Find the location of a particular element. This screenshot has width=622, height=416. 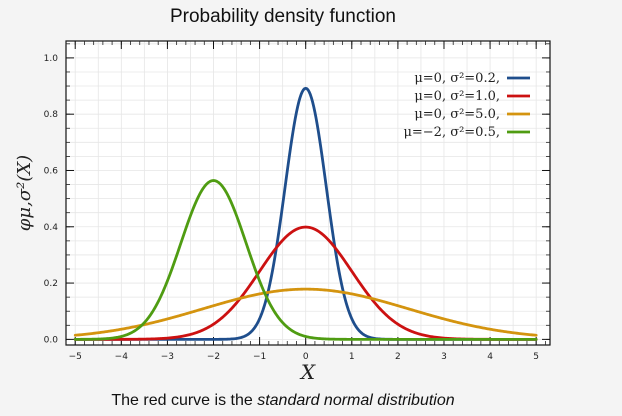

x-axis-label: X is located at coordinates (307, 372).